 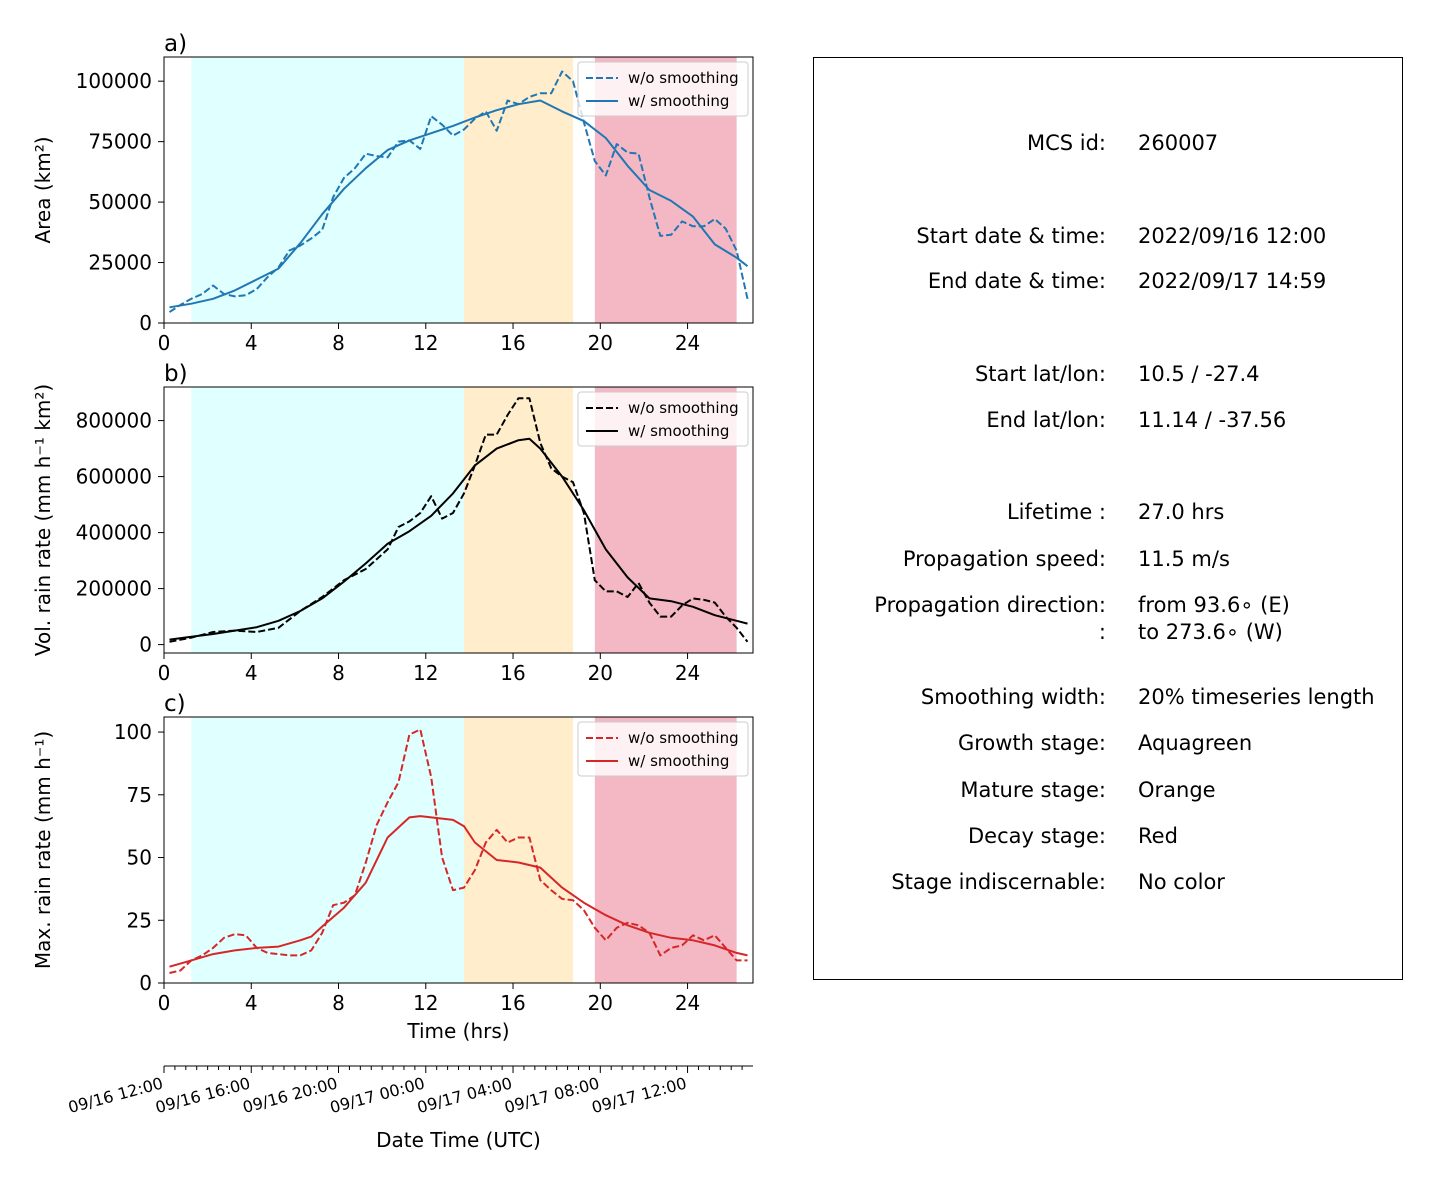 I want to click on propagation-speed-label: Propagation speed:, so click(x=1004, y=559).